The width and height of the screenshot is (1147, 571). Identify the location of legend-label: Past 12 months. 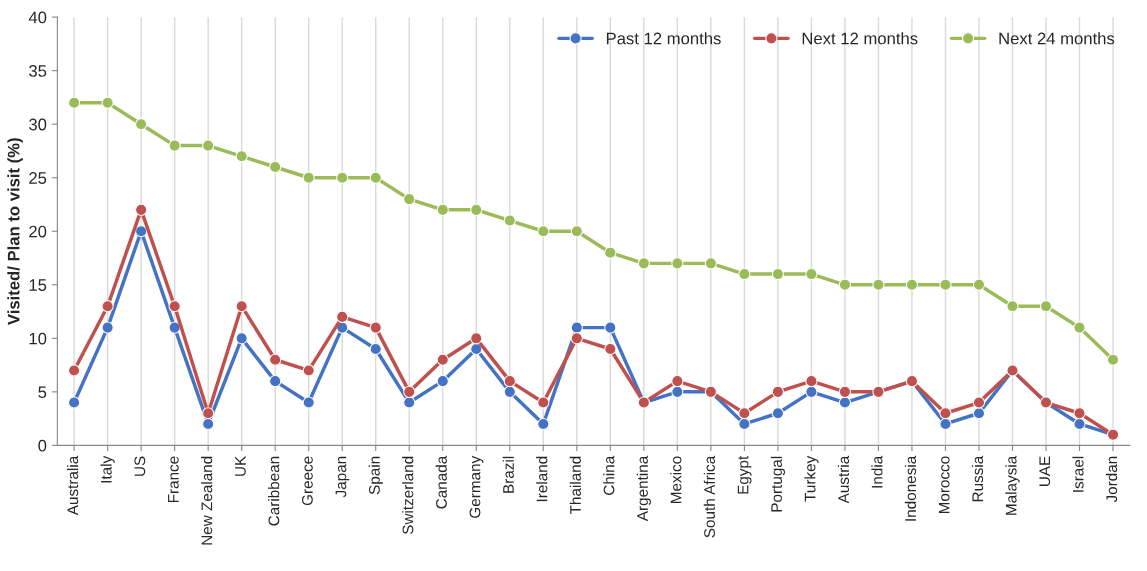
(663, 38).